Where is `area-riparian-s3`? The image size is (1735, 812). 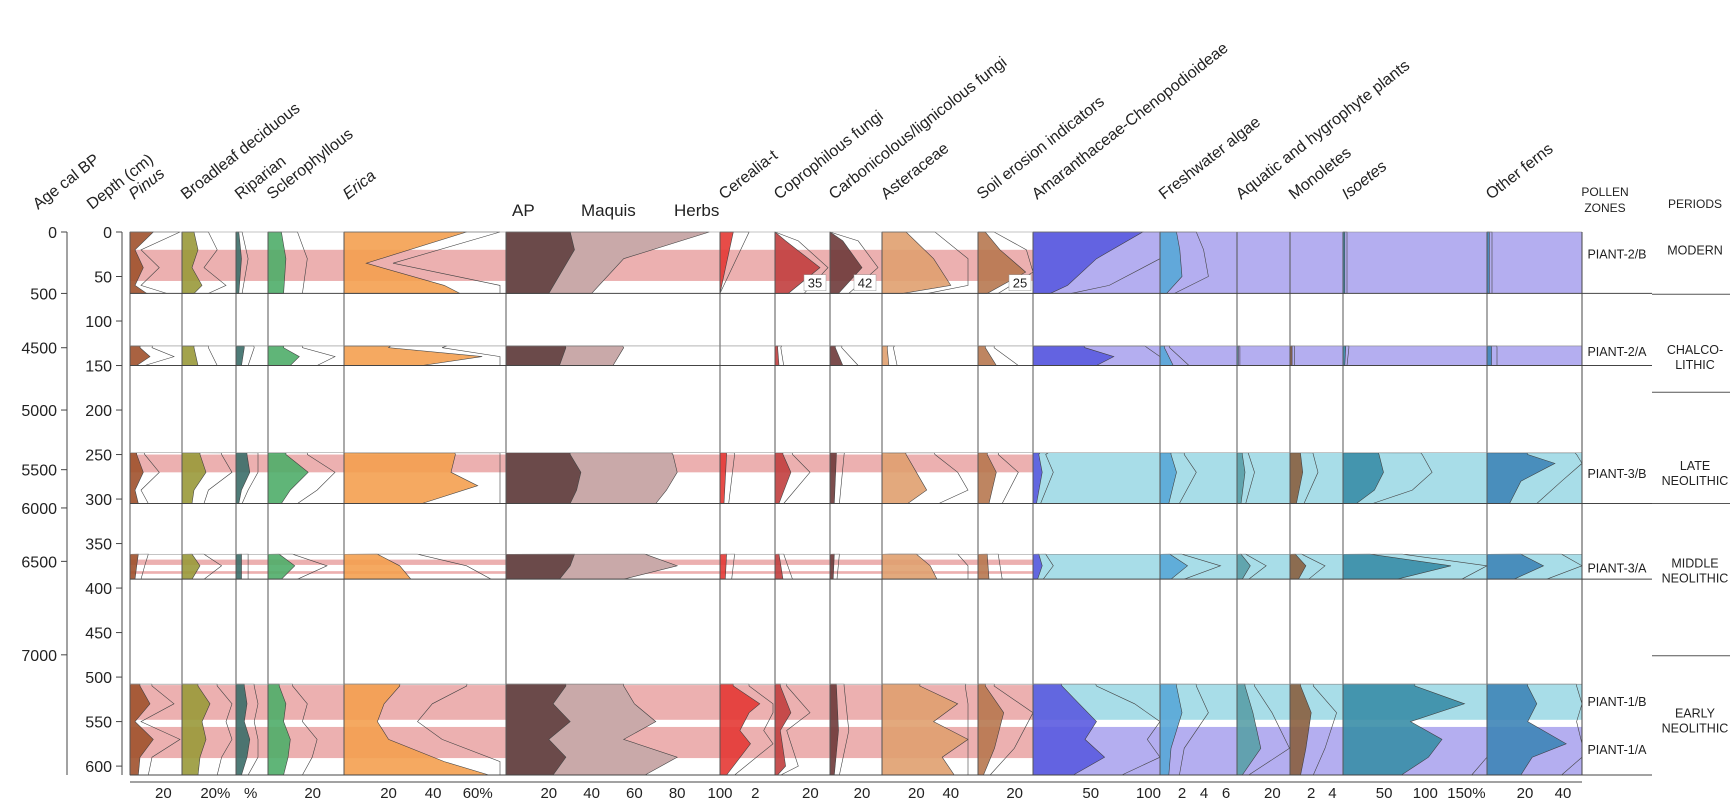 area-riparian-s3 is located at coordinates (243, 478).